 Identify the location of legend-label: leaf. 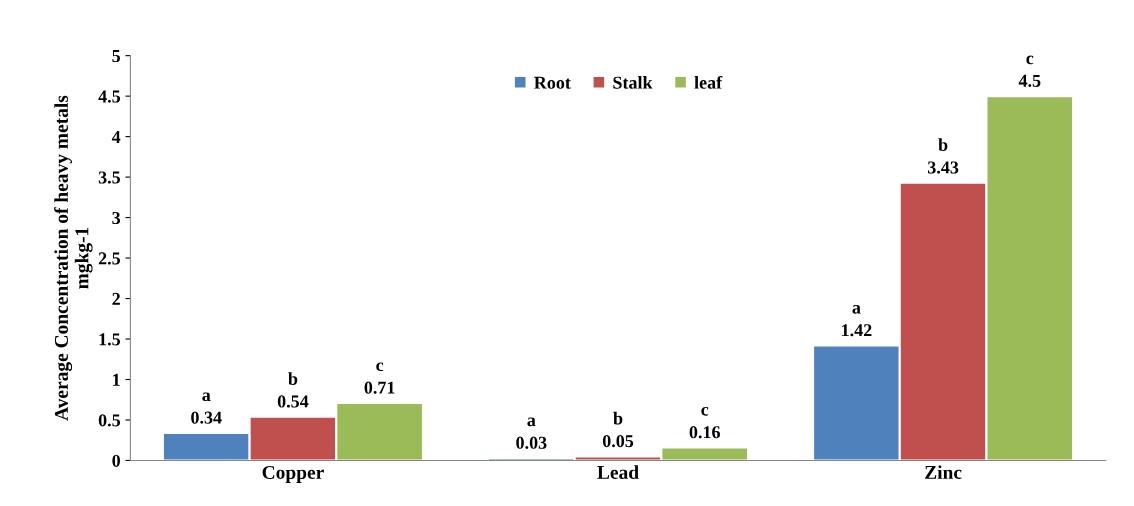
(708, 82).